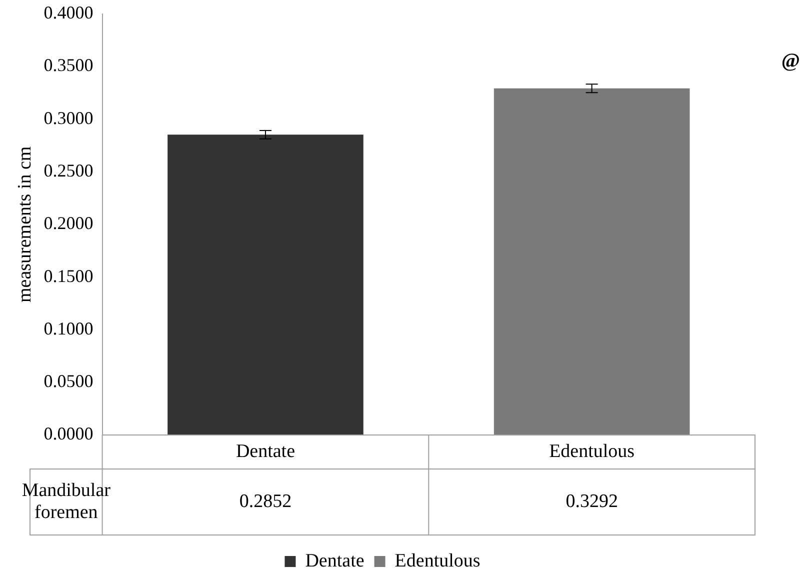 The width and height of the screenshot is (809, 583). What do you see at coordinates (69, 170) in the screenshot?
I see `y-tick-label: 0.2500` at bounding box center [69, 170].